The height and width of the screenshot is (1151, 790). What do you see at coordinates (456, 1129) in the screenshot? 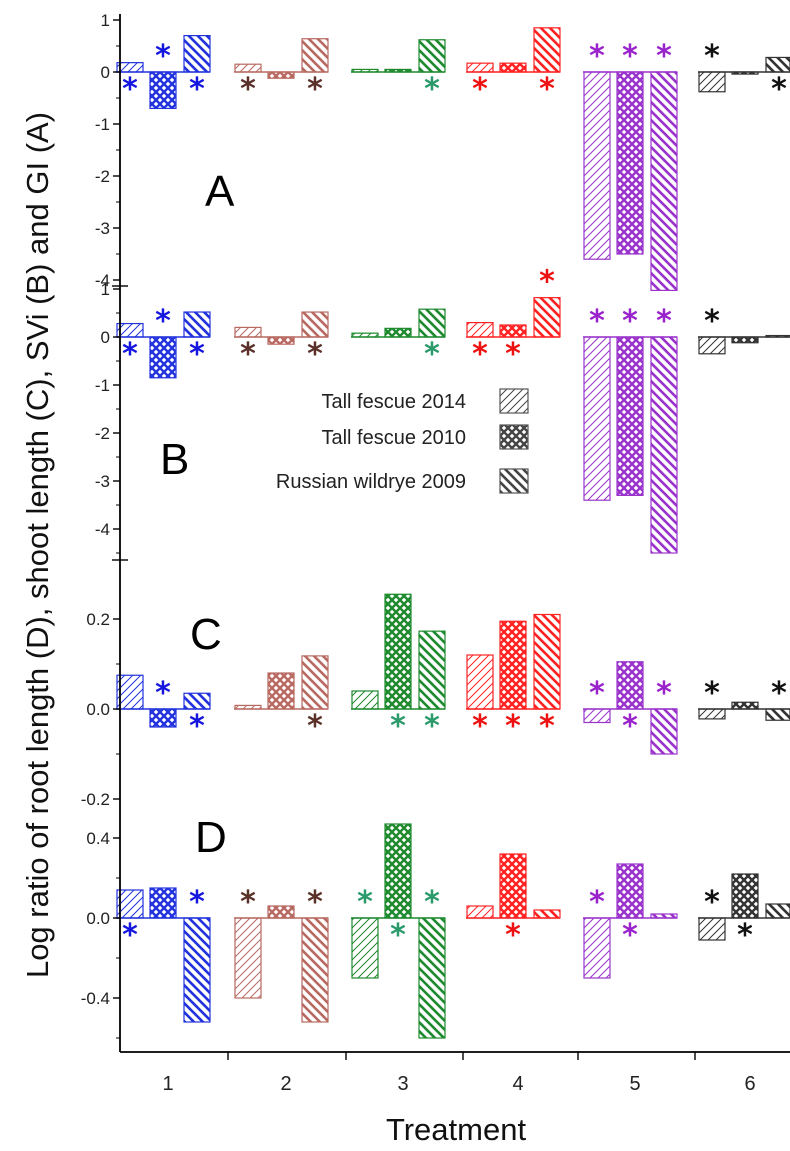
I see `x-axis-title: Treatment` at bounding box center [456, 1129].